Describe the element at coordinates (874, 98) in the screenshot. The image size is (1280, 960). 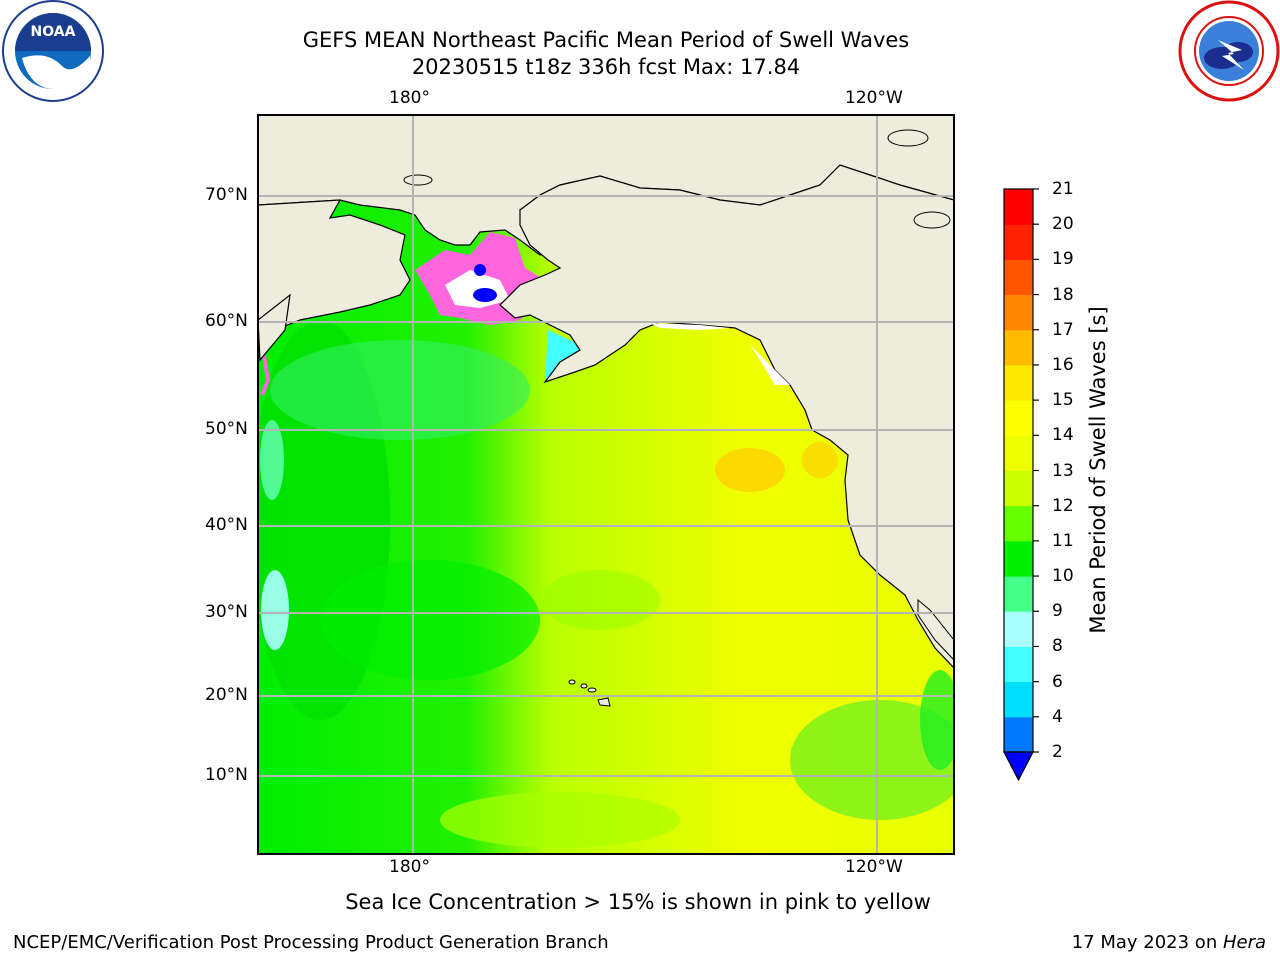
I see `lon-tick-top-120w: 120°W` at that location.